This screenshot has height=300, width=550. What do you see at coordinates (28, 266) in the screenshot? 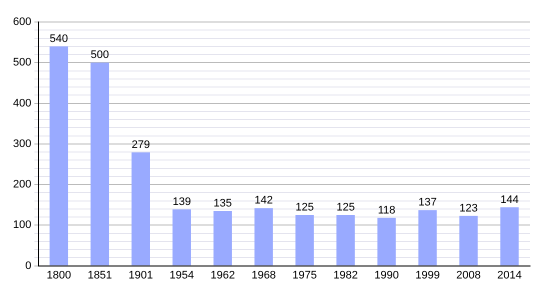
I see `y-tick-label: 0` at bounding box center [28, 266].